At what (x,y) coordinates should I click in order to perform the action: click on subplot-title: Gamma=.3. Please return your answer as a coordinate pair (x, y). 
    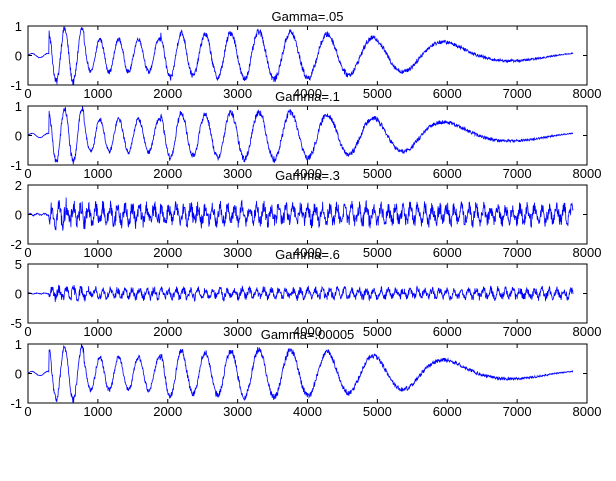
    Looking at the image, I should click on (307, 175).